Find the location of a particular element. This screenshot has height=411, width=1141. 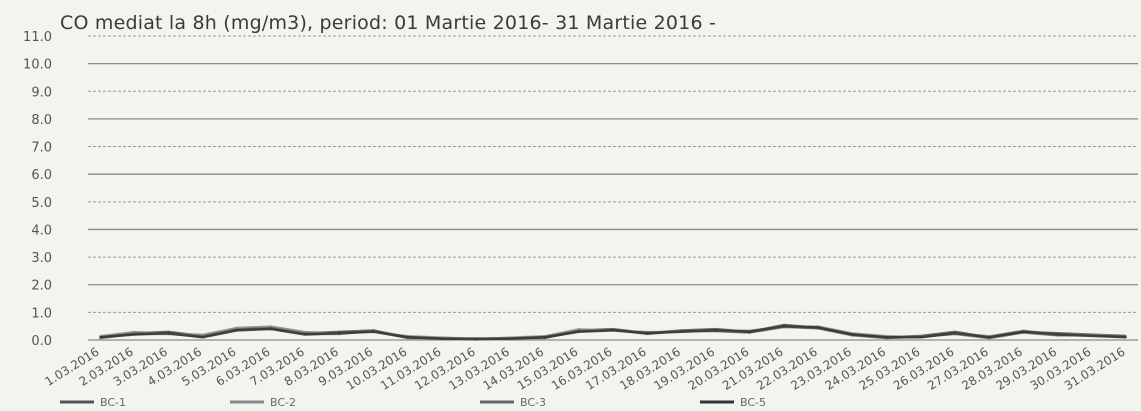

y-tick-label: 2.0 is located at coordinates (41, 286).